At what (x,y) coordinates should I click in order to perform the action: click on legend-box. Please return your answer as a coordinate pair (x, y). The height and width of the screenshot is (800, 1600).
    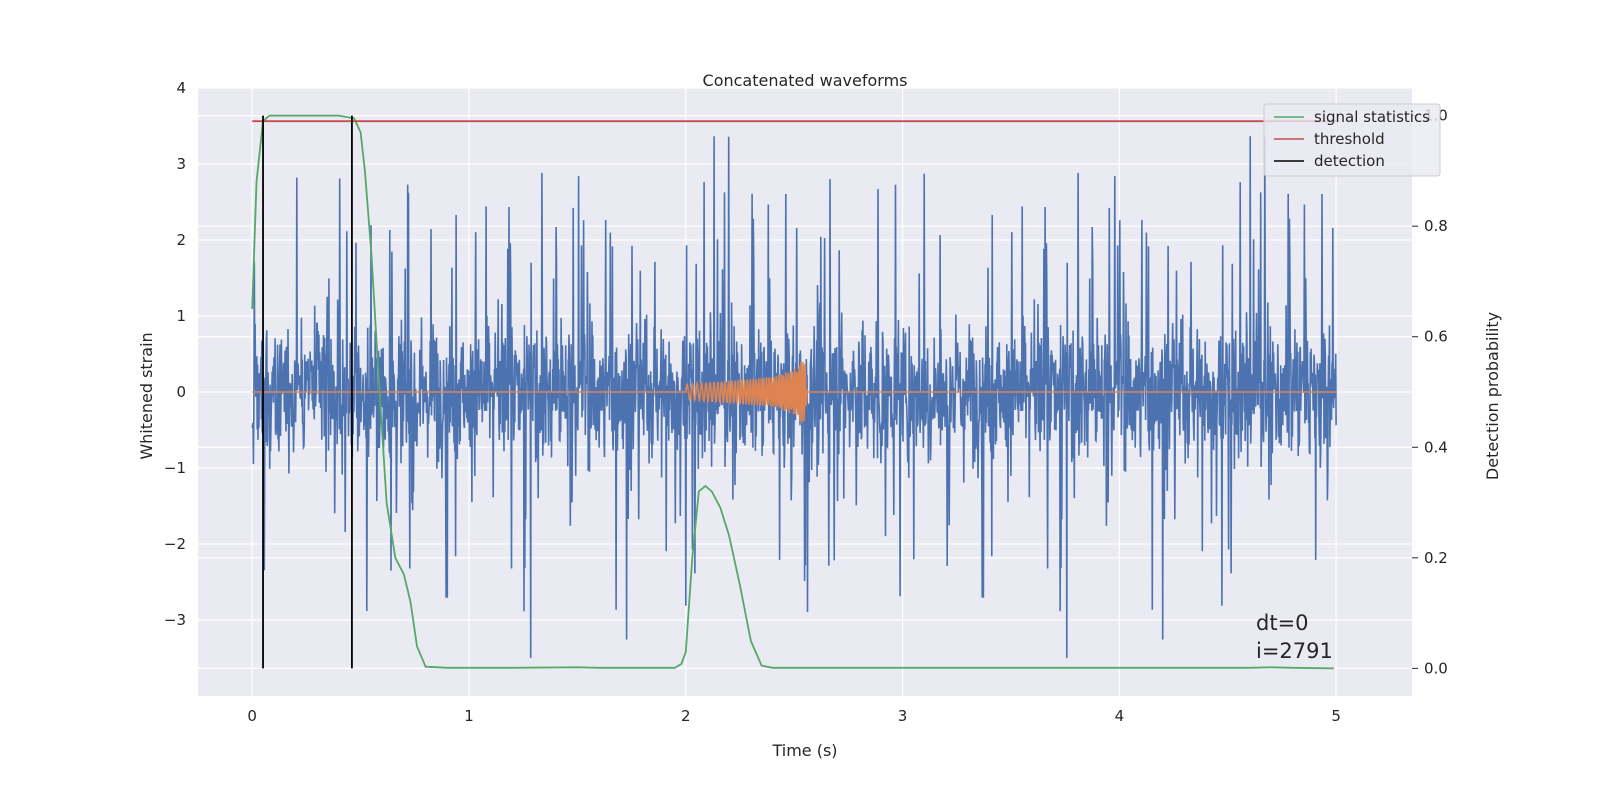
    Looking at the image, I should click on (1352, 140).